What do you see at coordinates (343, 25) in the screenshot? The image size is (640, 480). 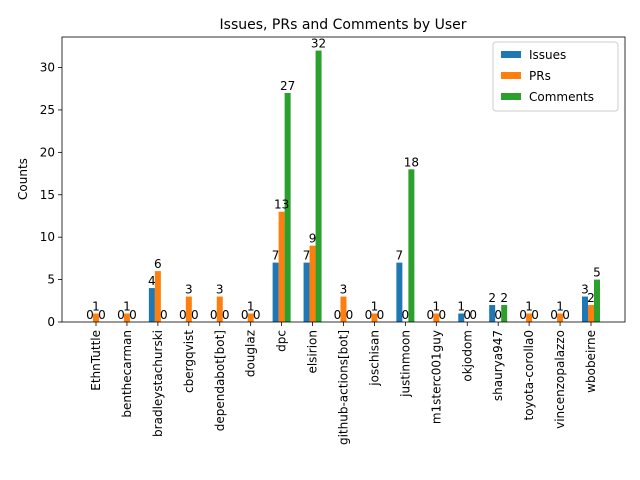 I see `chart-title: Issues, PRs and Comments by User` at bounding box center [343, 25].